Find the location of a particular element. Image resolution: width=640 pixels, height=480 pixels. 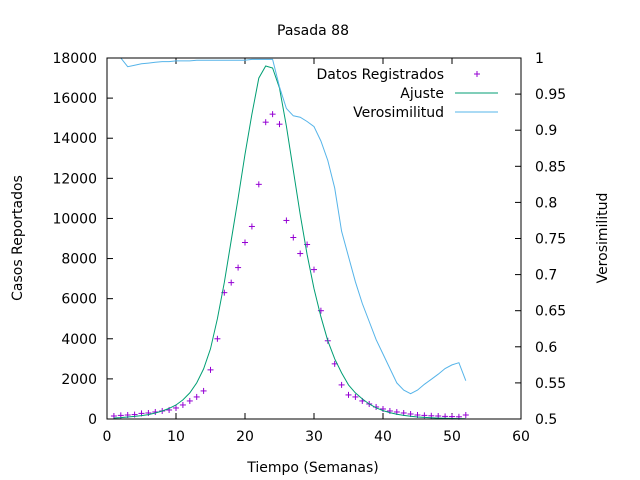

y2-tick-label: 0.85 is located at coordinates (550, 167).